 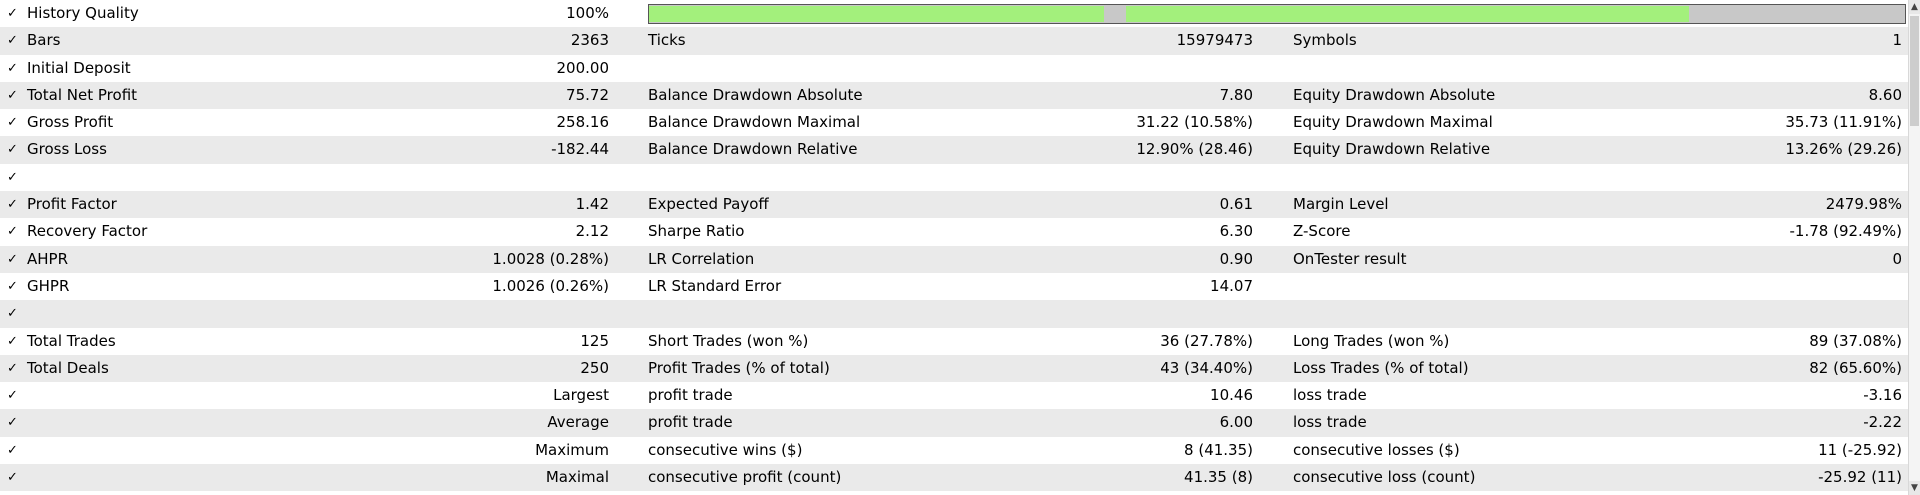 What do you see at coordinates (1885, 94) in the screenshot?
I see `row-value: 8.60` at bounding box center [1885, 94].